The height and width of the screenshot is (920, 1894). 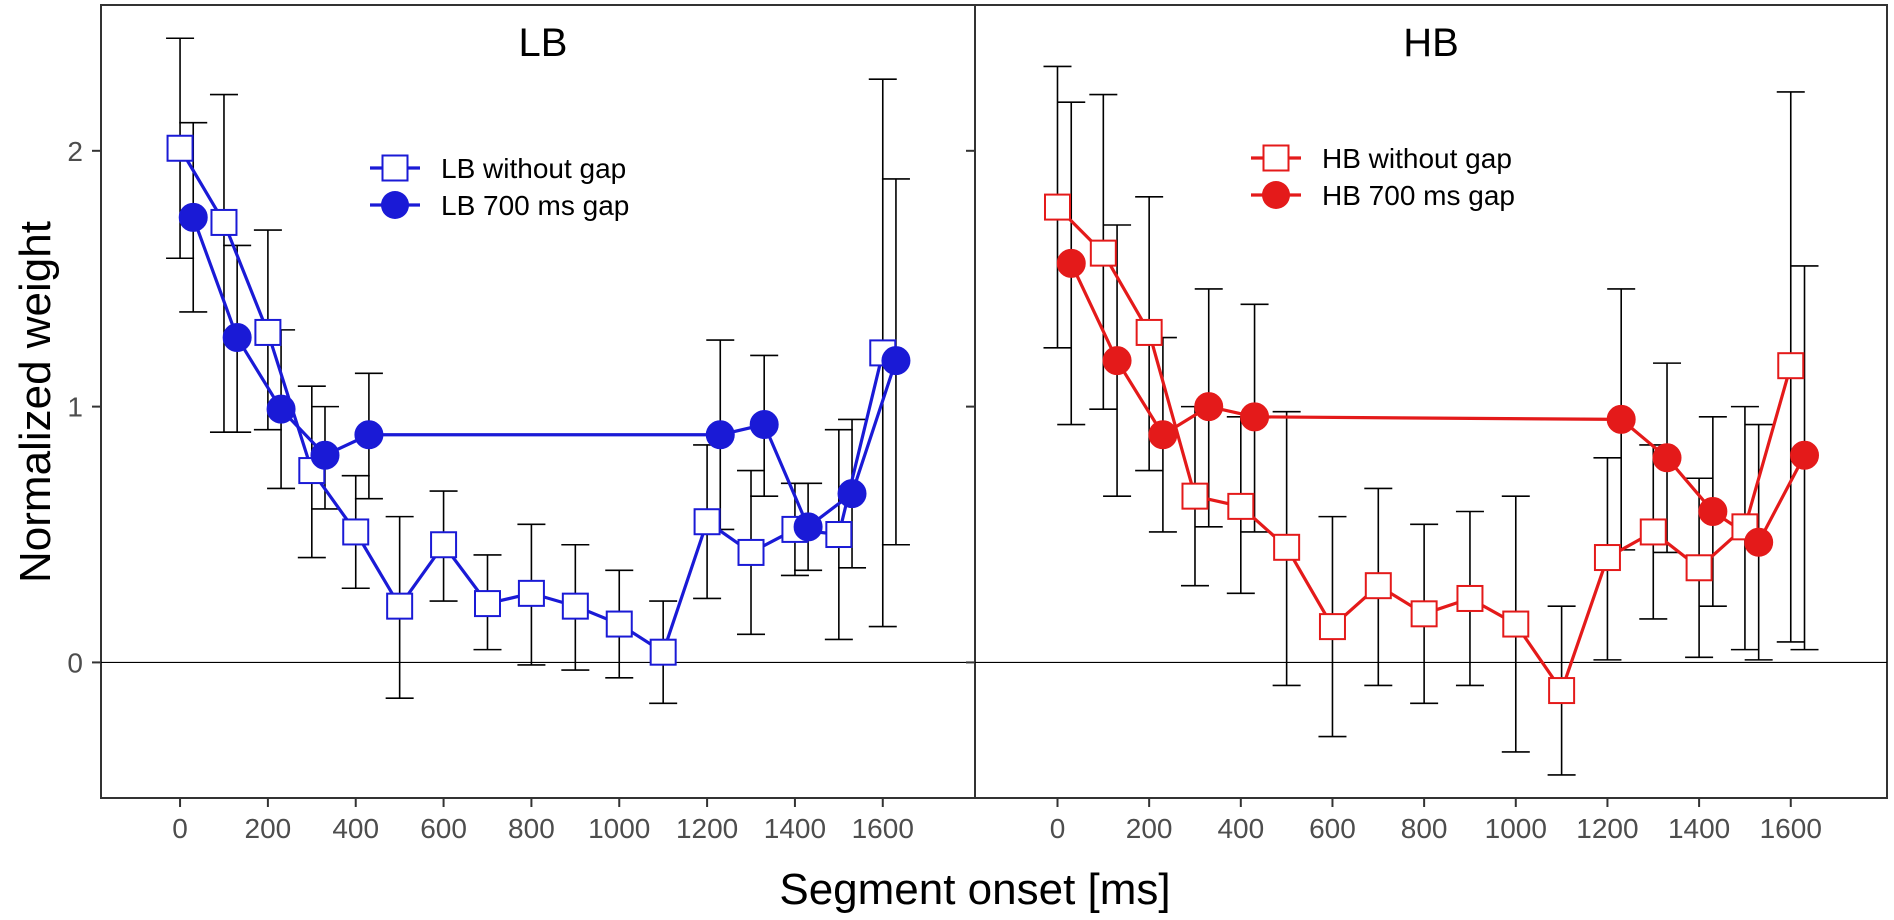 What do you see at coordinates (974, 889) in the screenshot?
I see `x-axis-title: Segment onset [ms]` at bounding box center [974, 889].